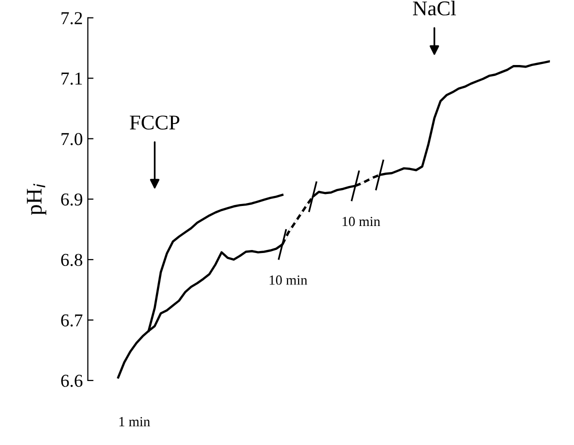 The width and height of the screenshot is (574, 445). Describe the element at coordinates (72, 139) in the screenshot. I see `y-tick-label: 7.0` at that location.